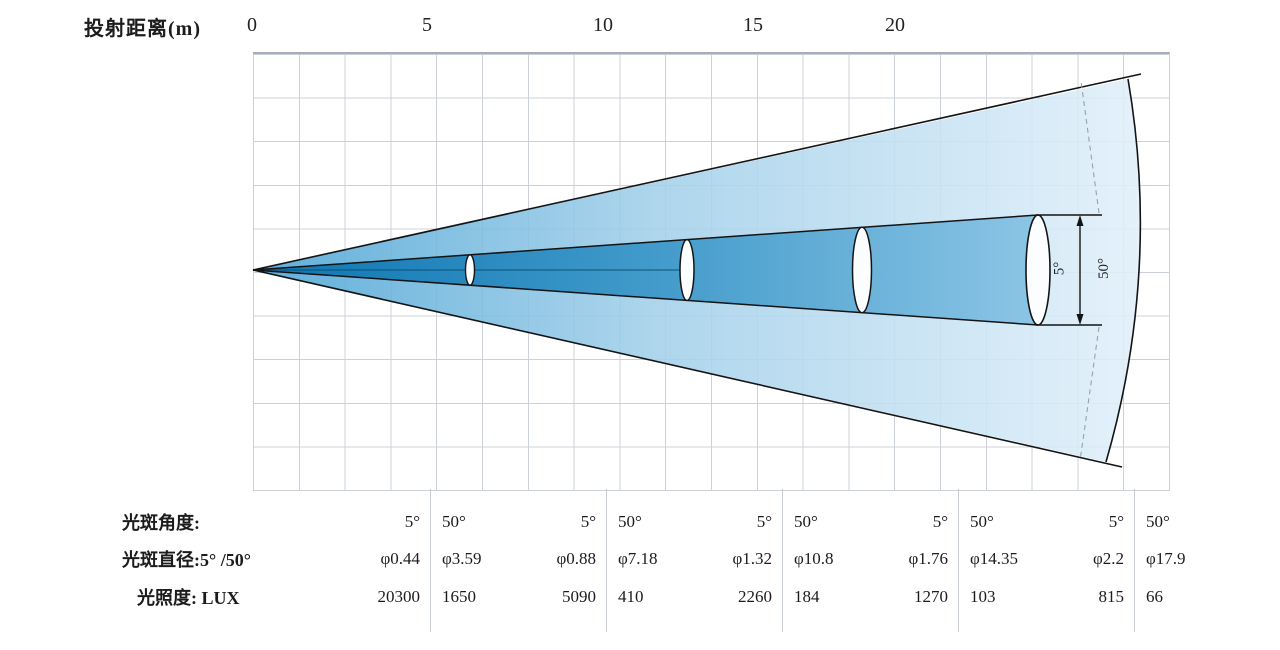 The width and height of the screenshot is (1280, 650). I want to click on axis-tick-20: 20, so click(895, 25).